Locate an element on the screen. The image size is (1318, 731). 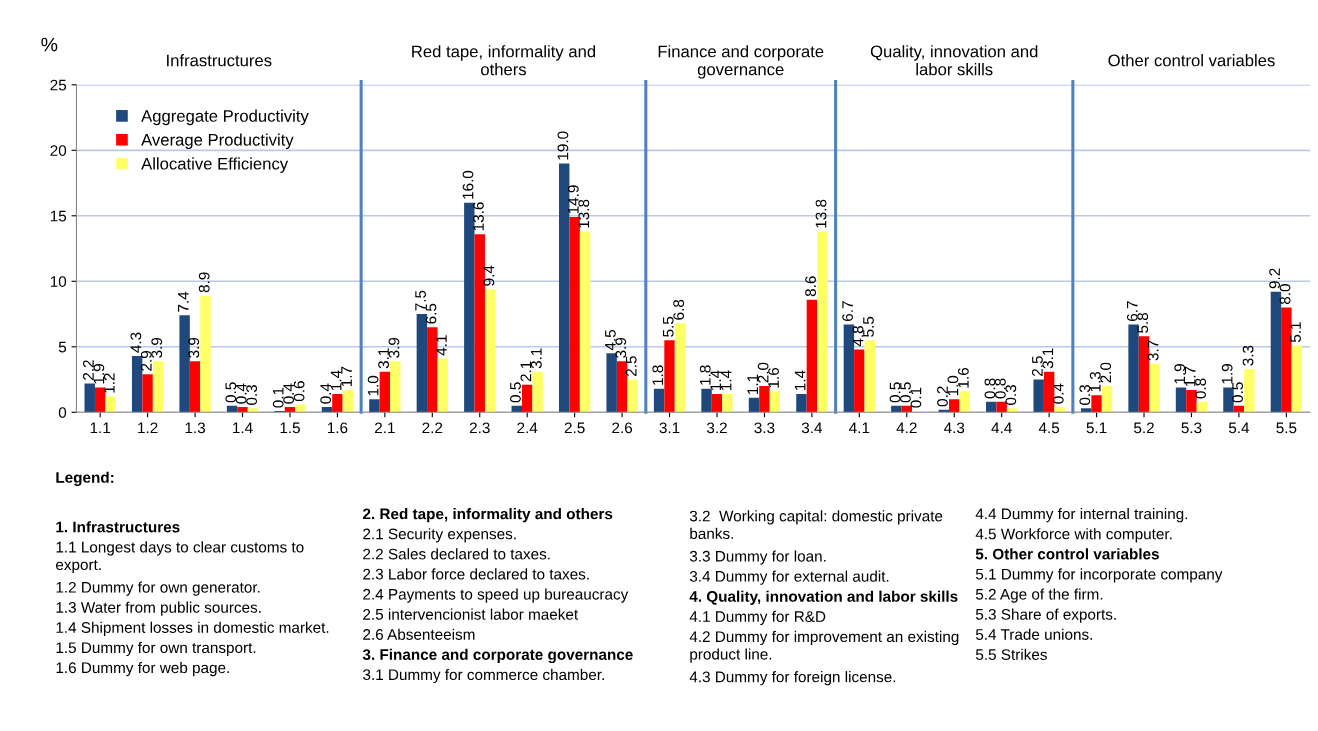
text: 3.4 Dummy for external audit. is located at coordinates (789, 577).